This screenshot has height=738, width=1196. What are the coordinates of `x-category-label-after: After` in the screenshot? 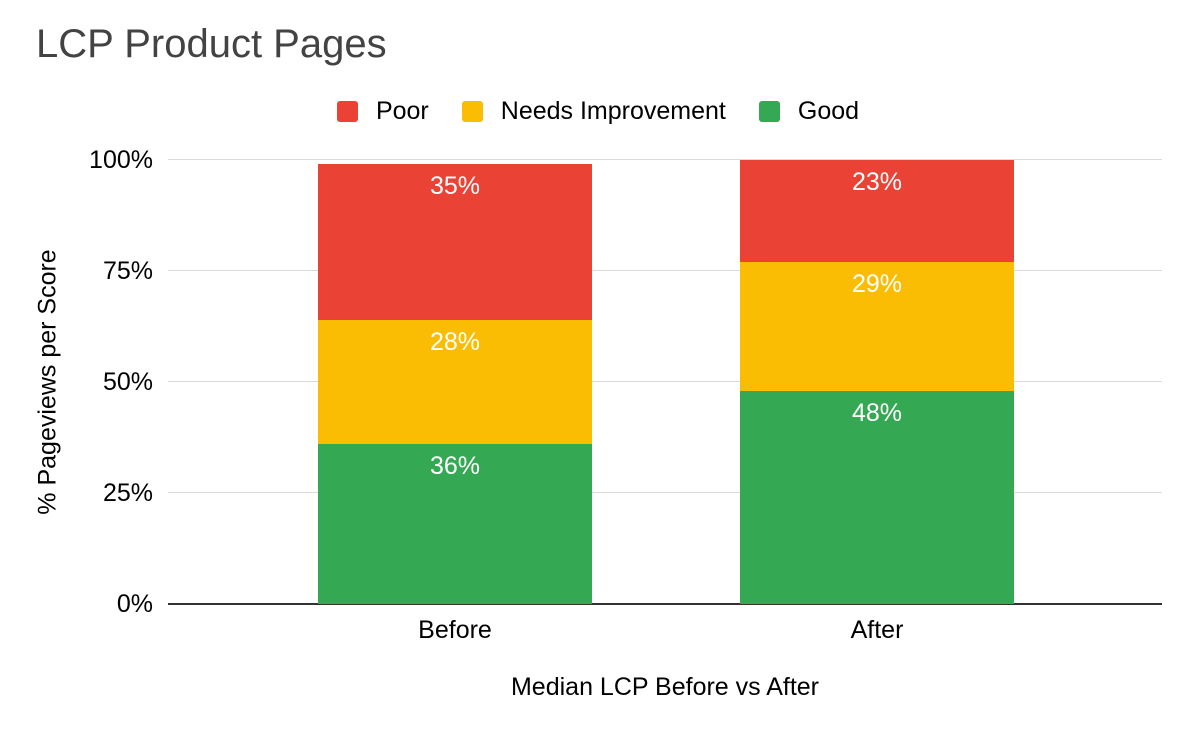 It's located at (877, 630).